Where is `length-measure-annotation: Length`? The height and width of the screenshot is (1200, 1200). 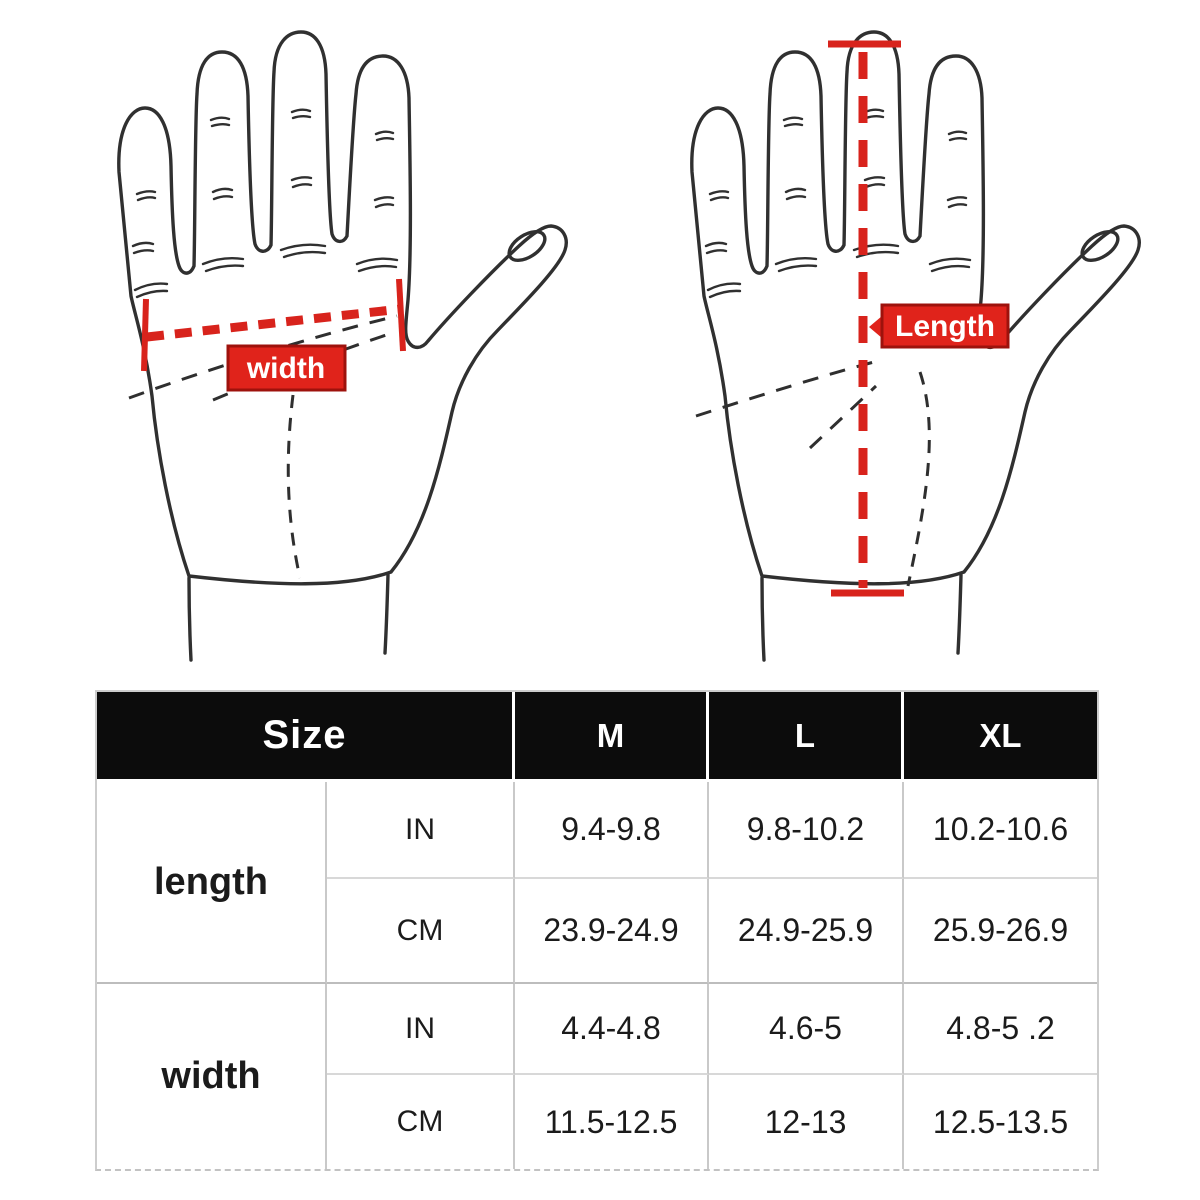
length-measure-annotation: Length is located at coordinates (919, 318).